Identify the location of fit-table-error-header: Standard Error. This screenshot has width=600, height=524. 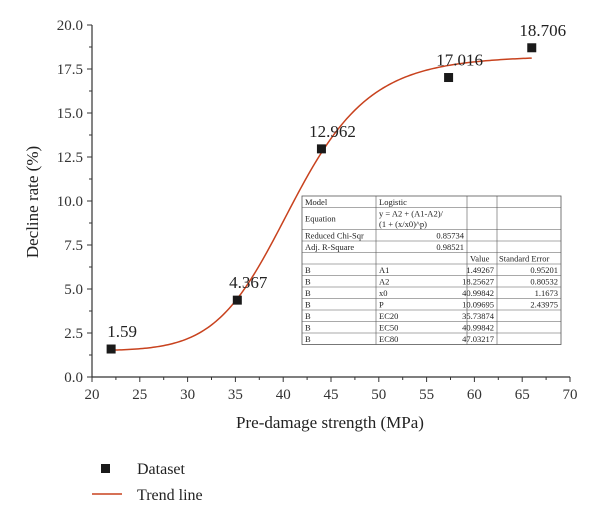
(524, 259).